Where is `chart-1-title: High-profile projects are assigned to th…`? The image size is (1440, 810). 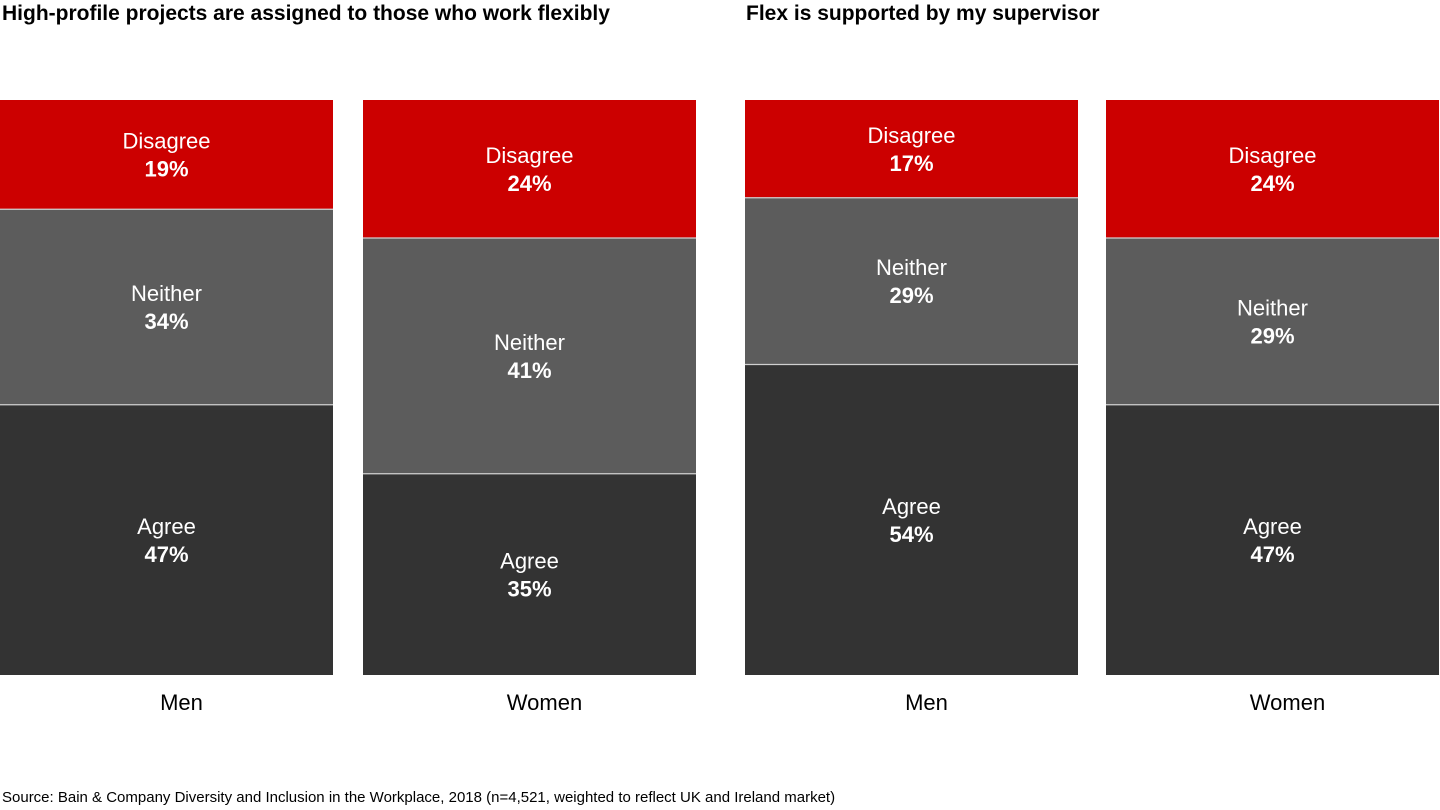
chart-1-title: High-profile projects are assigned to th… is located at coordinates (306, 13).